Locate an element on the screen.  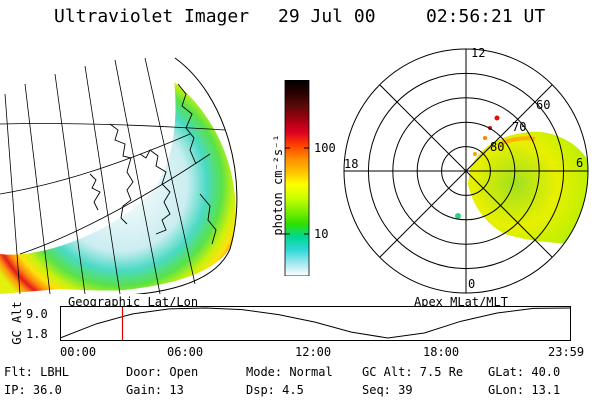
info-glon: GLon: 13.1 is located at coordinates (524, 390).